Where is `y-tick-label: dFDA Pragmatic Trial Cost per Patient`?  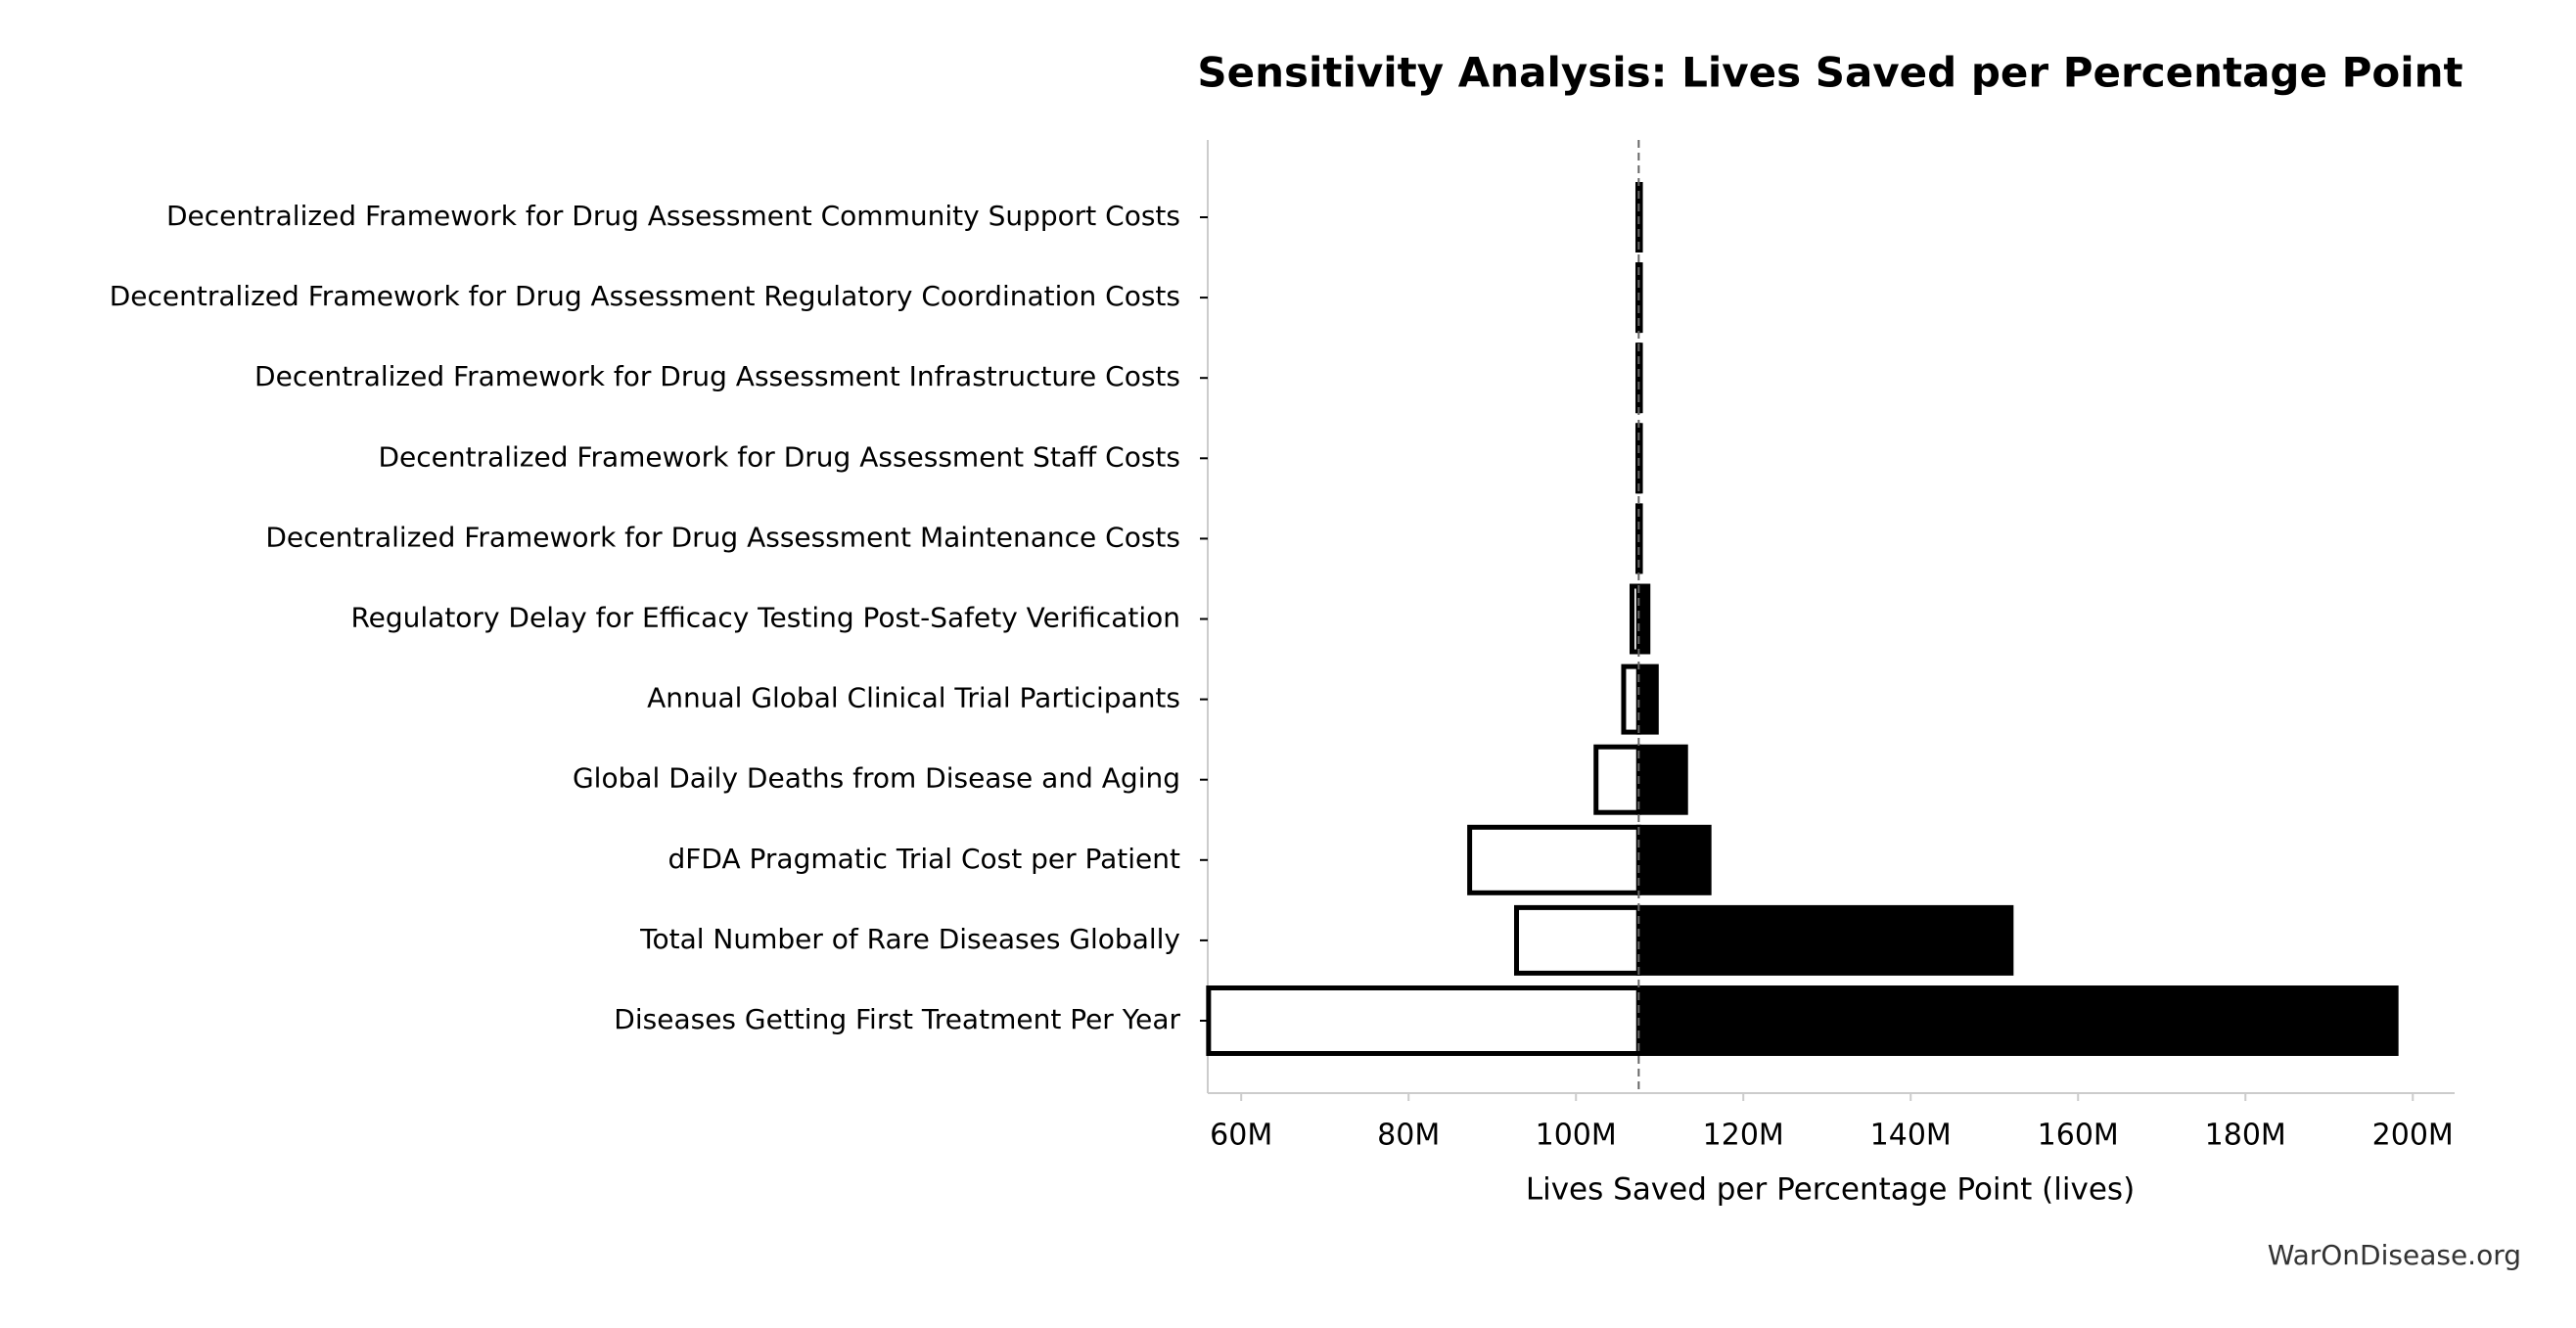 y-tick-label: dFDA Pragmatic Trial Cost per Patient is located at coordinates (925, 859).